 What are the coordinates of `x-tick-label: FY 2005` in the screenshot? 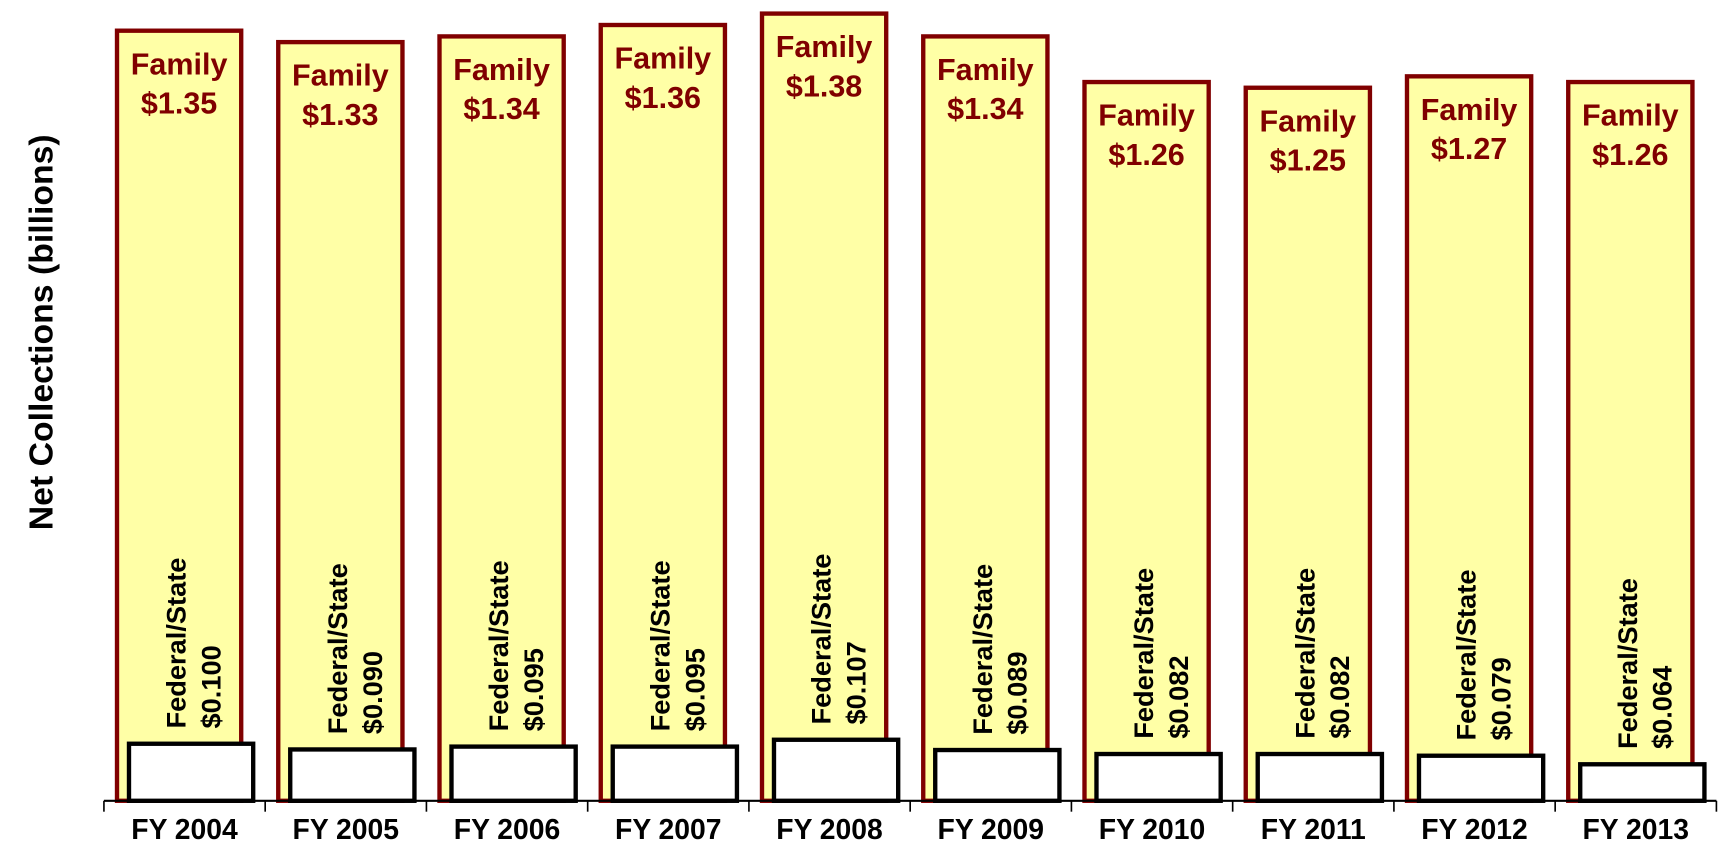 It's located at (346, 830).